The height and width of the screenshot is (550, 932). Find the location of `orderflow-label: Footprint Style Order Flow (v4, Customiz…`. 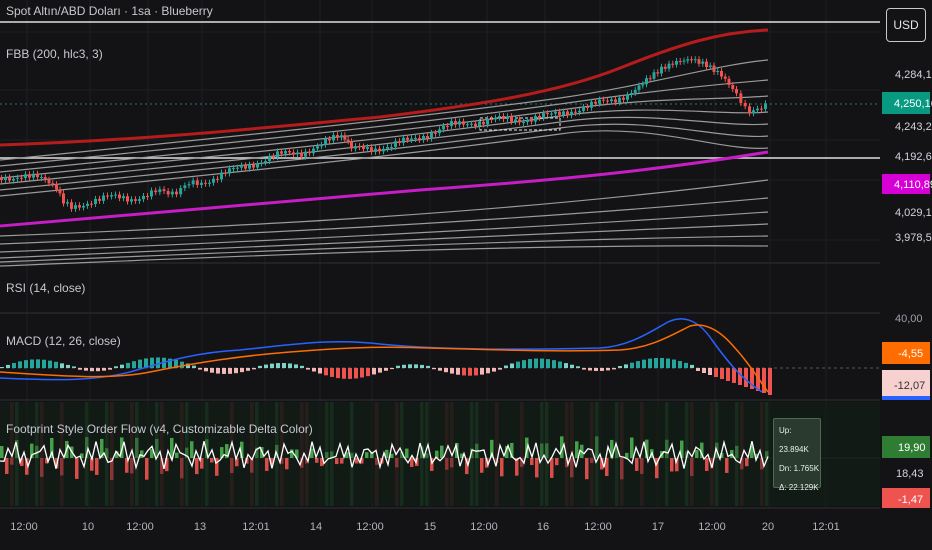

orderflow-label: Footprint Style Order Flow (v4, Customiz… is located at coordinates (159, 429).